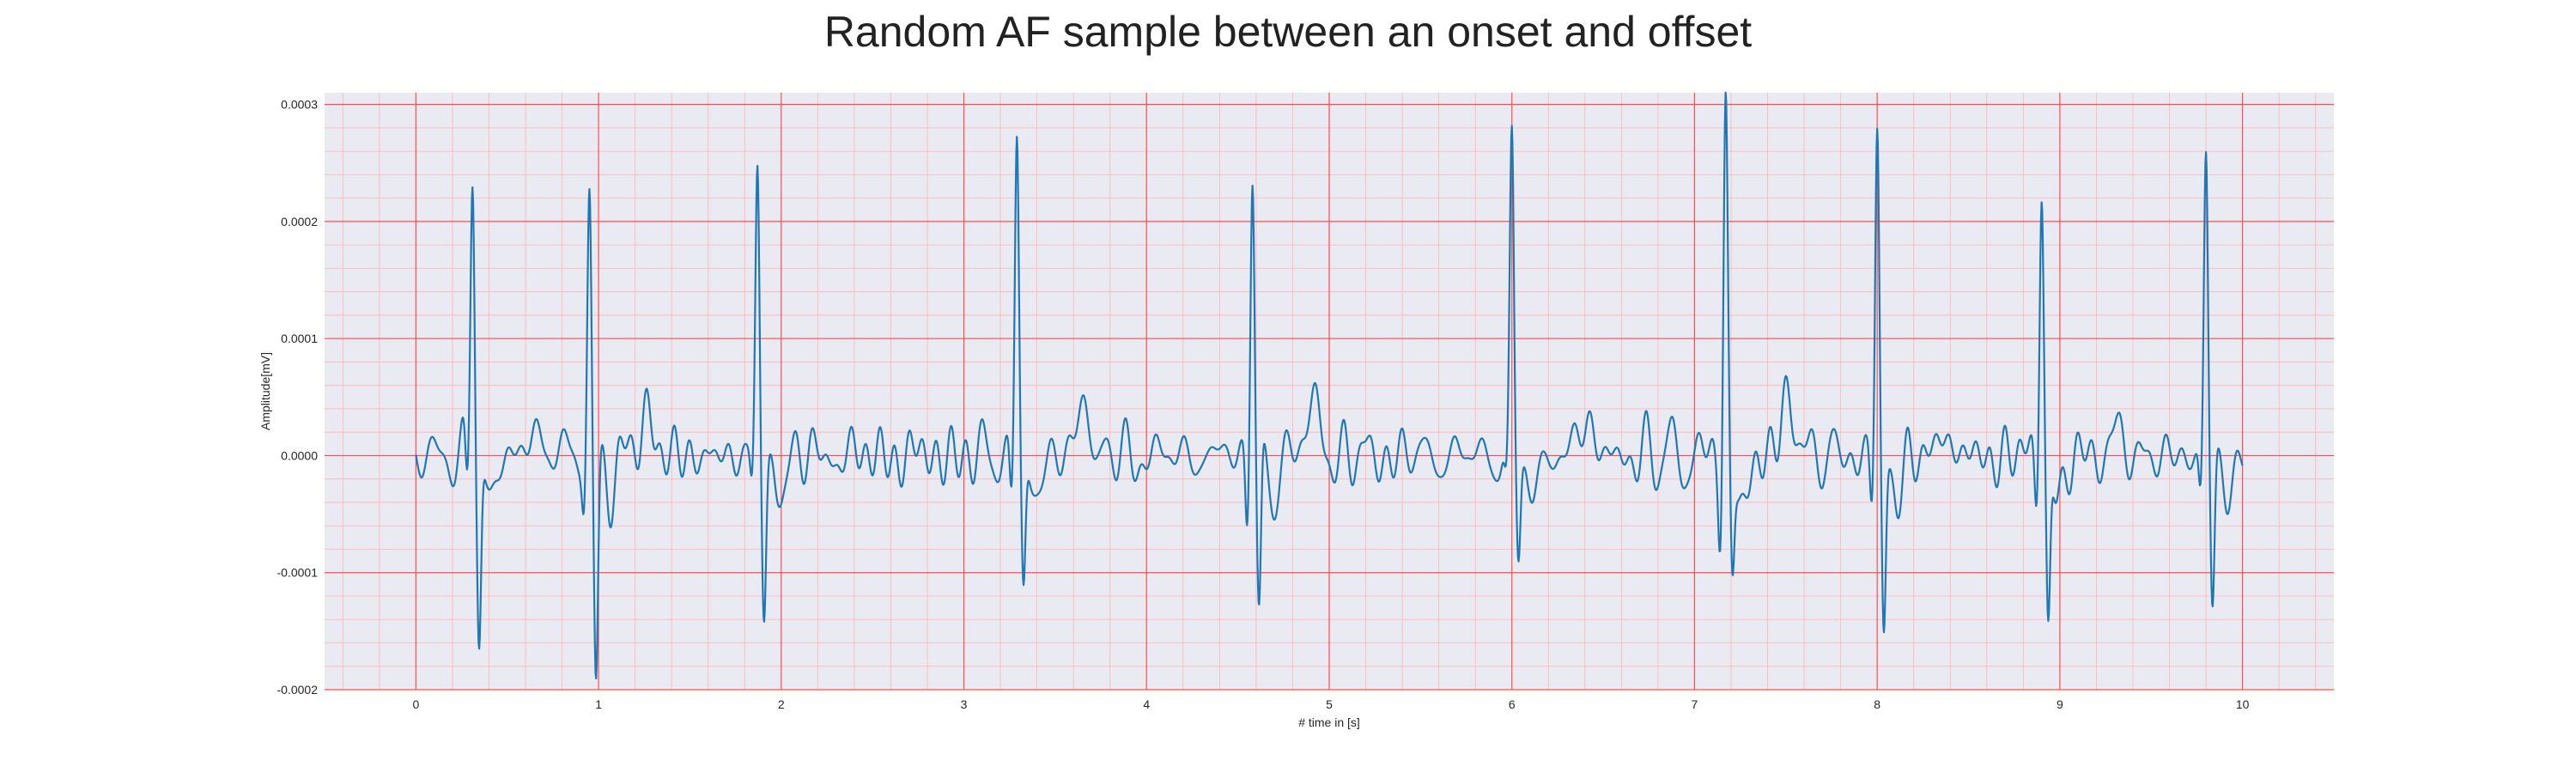 The width and height of the screenshot is (2576, 773). Describe the element at coordinates (415, 704) in the screenshot. I see `x-tick-label: 0` at that location.